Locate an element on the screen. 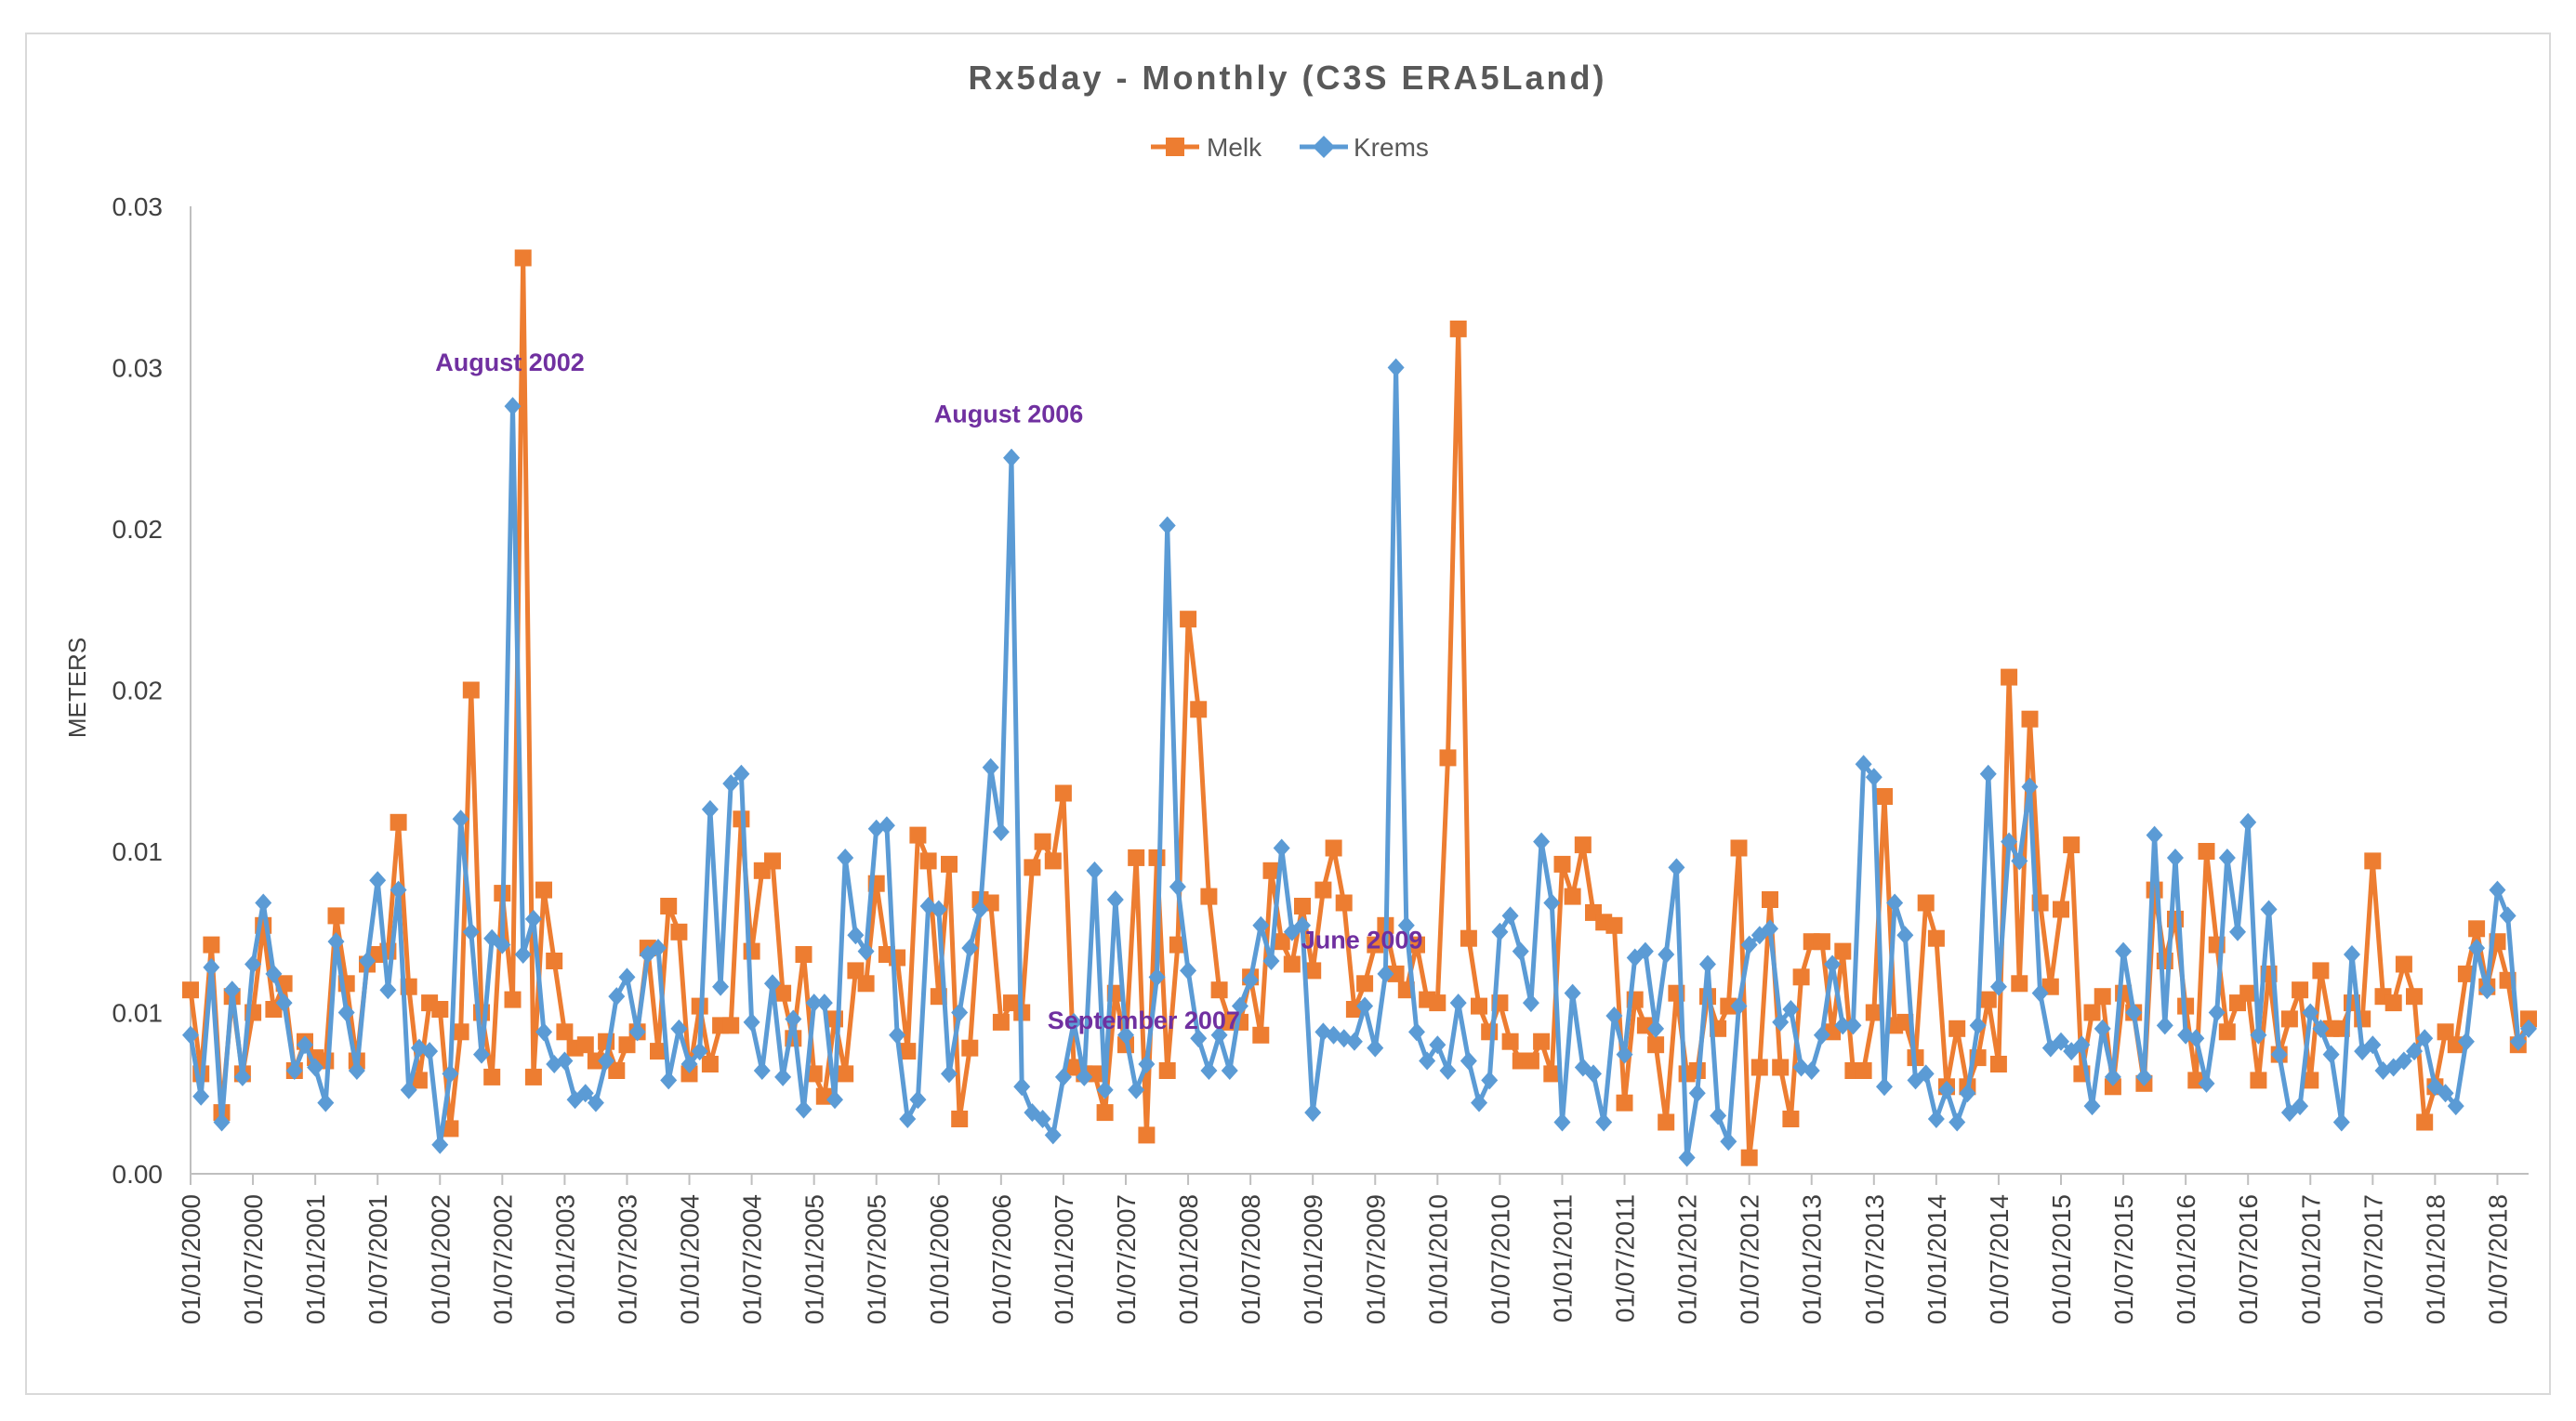 The width and height of the screenshot is (2576, 1421). legend-item-melk: Melk is located at coordinates (1206, 147).